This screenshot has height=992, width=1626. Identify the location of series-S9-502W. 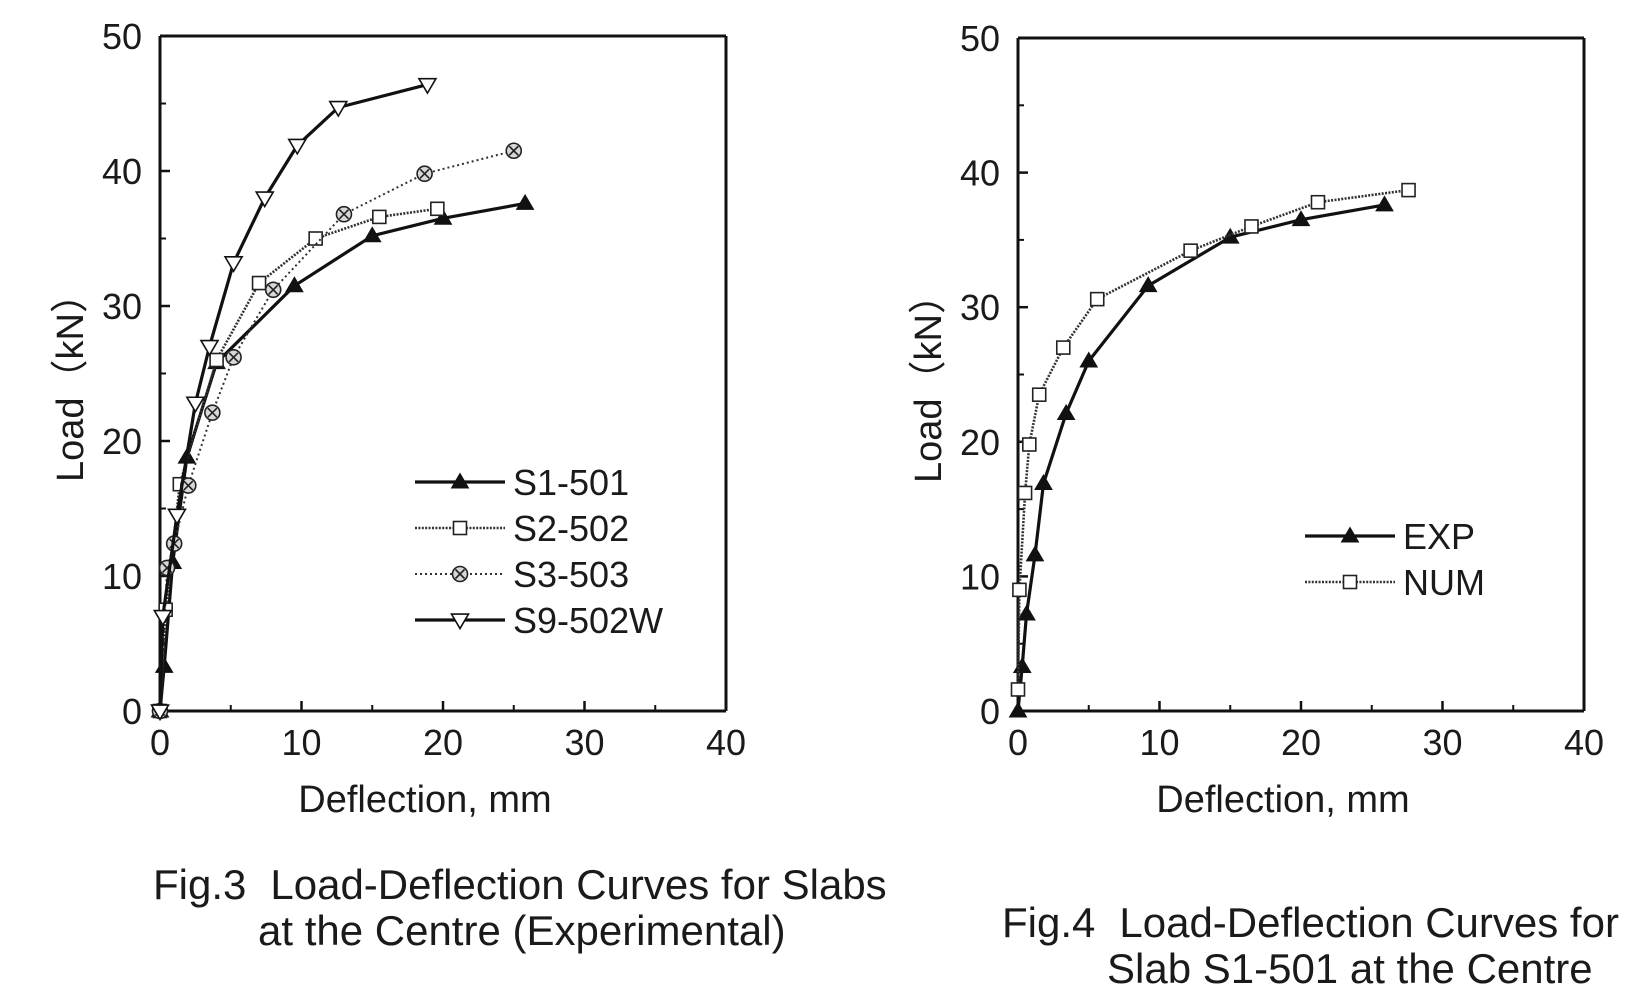
(294, 399).